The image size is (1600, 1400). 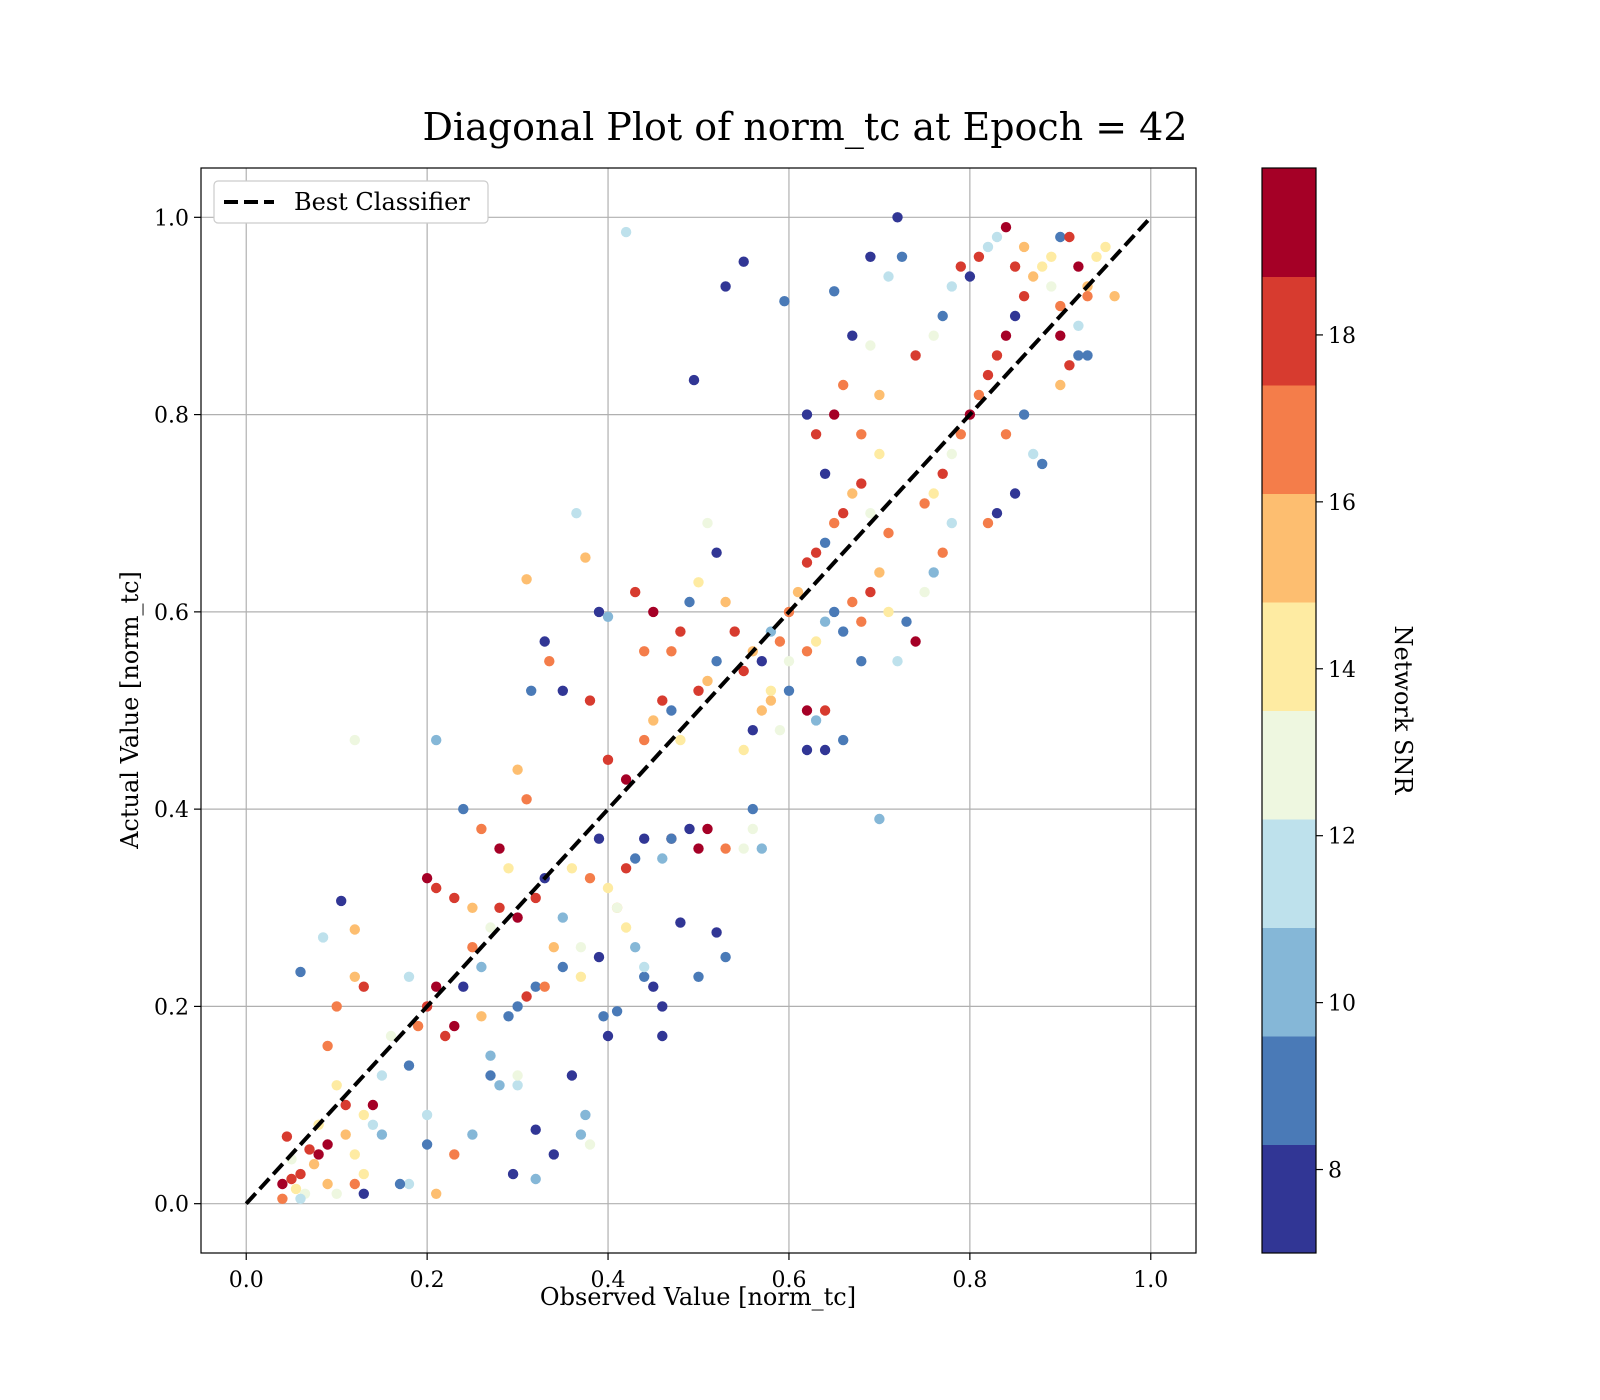 I want to click on x-tick-label: 0.4, so click(x=608, y=1280).